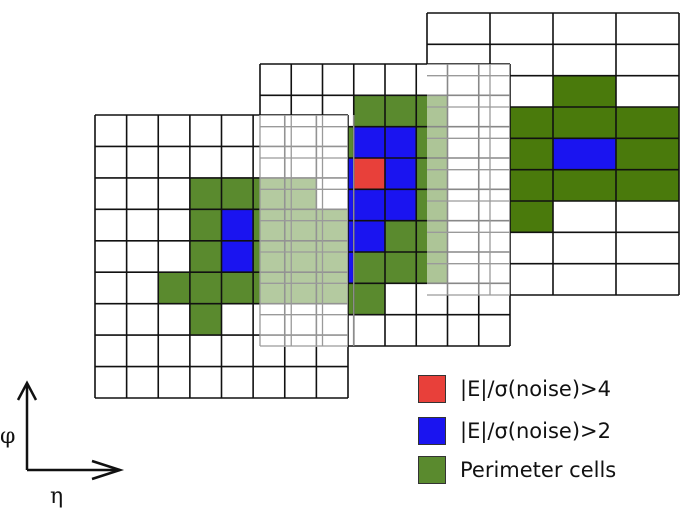 The width and height of the screenshot is (700, 530). I want to click on legend-label-medium: |E|/σ(noise)>2, so click(535, 431).